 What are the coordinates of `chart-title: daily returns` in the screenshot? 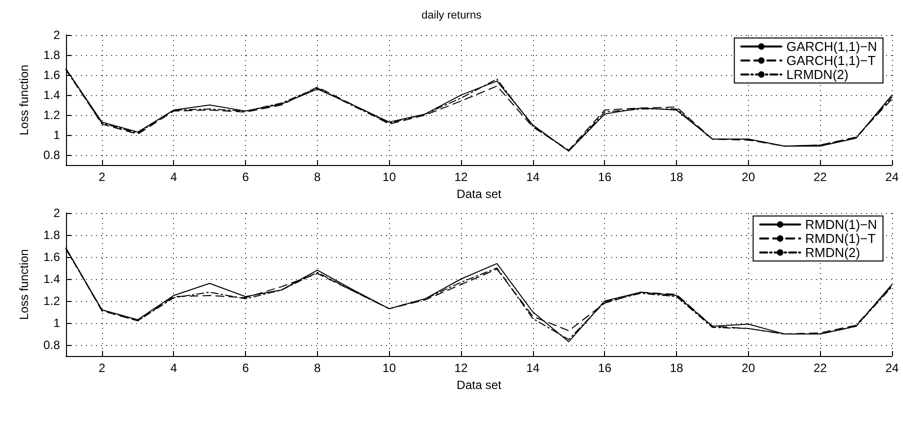 It's located at (452, 16).